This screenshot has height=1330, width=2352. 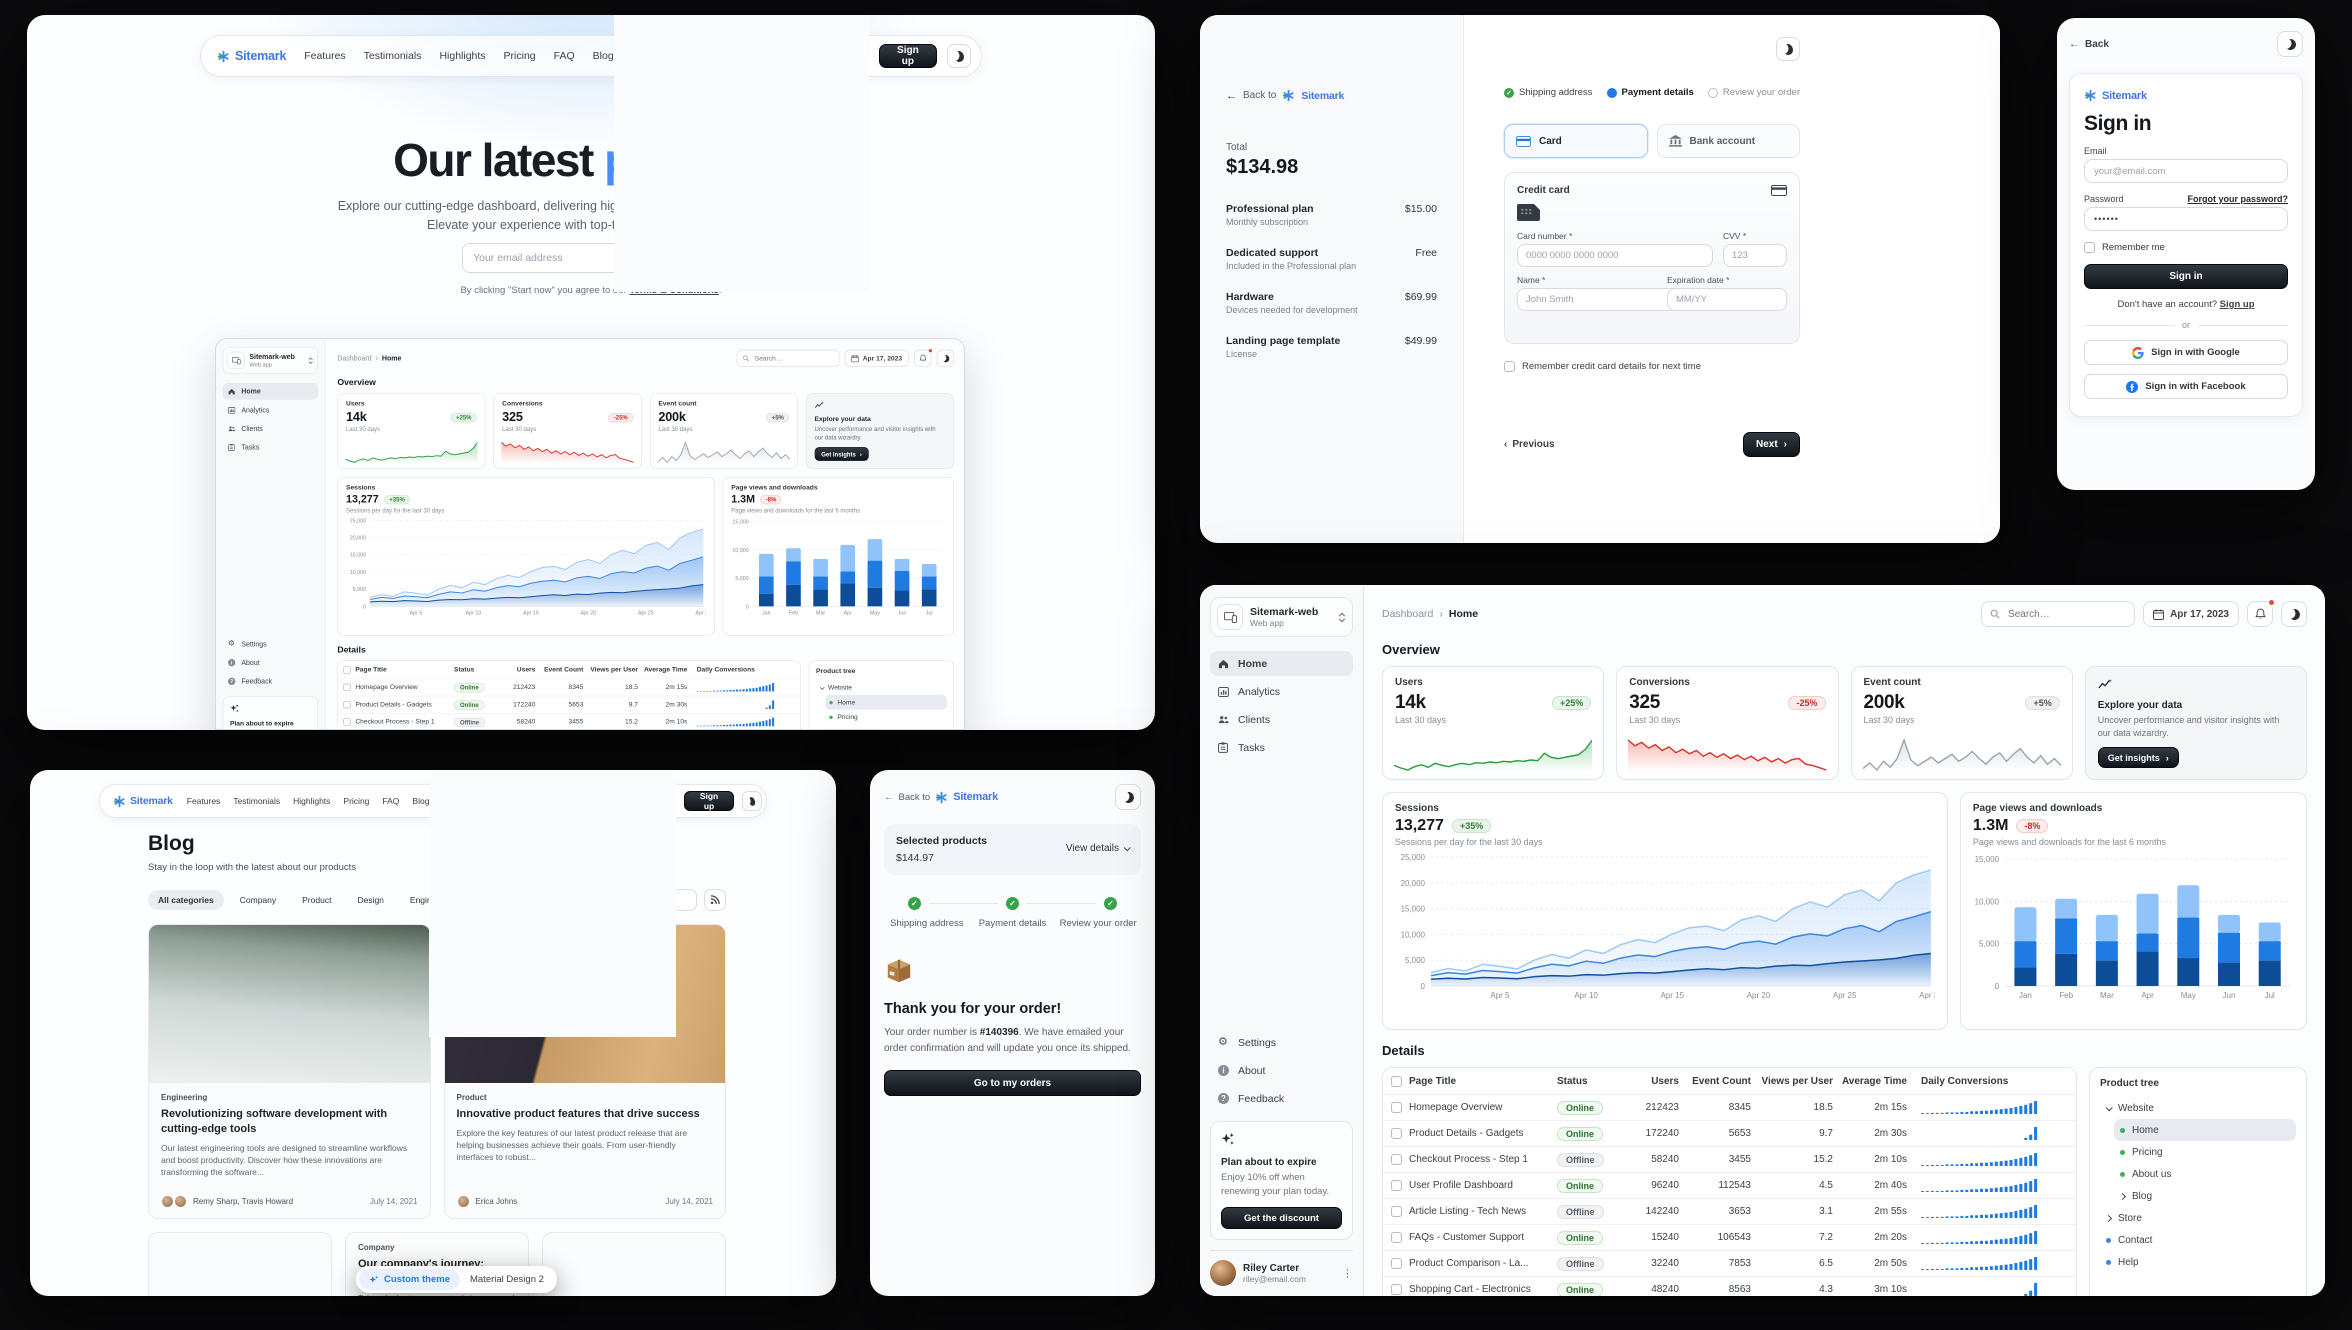 I want to click on step-review-order: Review your order, so click(x=1753, y=92).